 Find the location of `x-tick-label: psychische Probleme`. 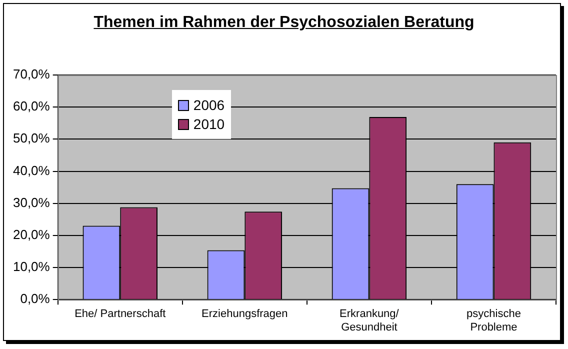

x-tick-label: psychische Probleme is located at coordinates (493, 321).